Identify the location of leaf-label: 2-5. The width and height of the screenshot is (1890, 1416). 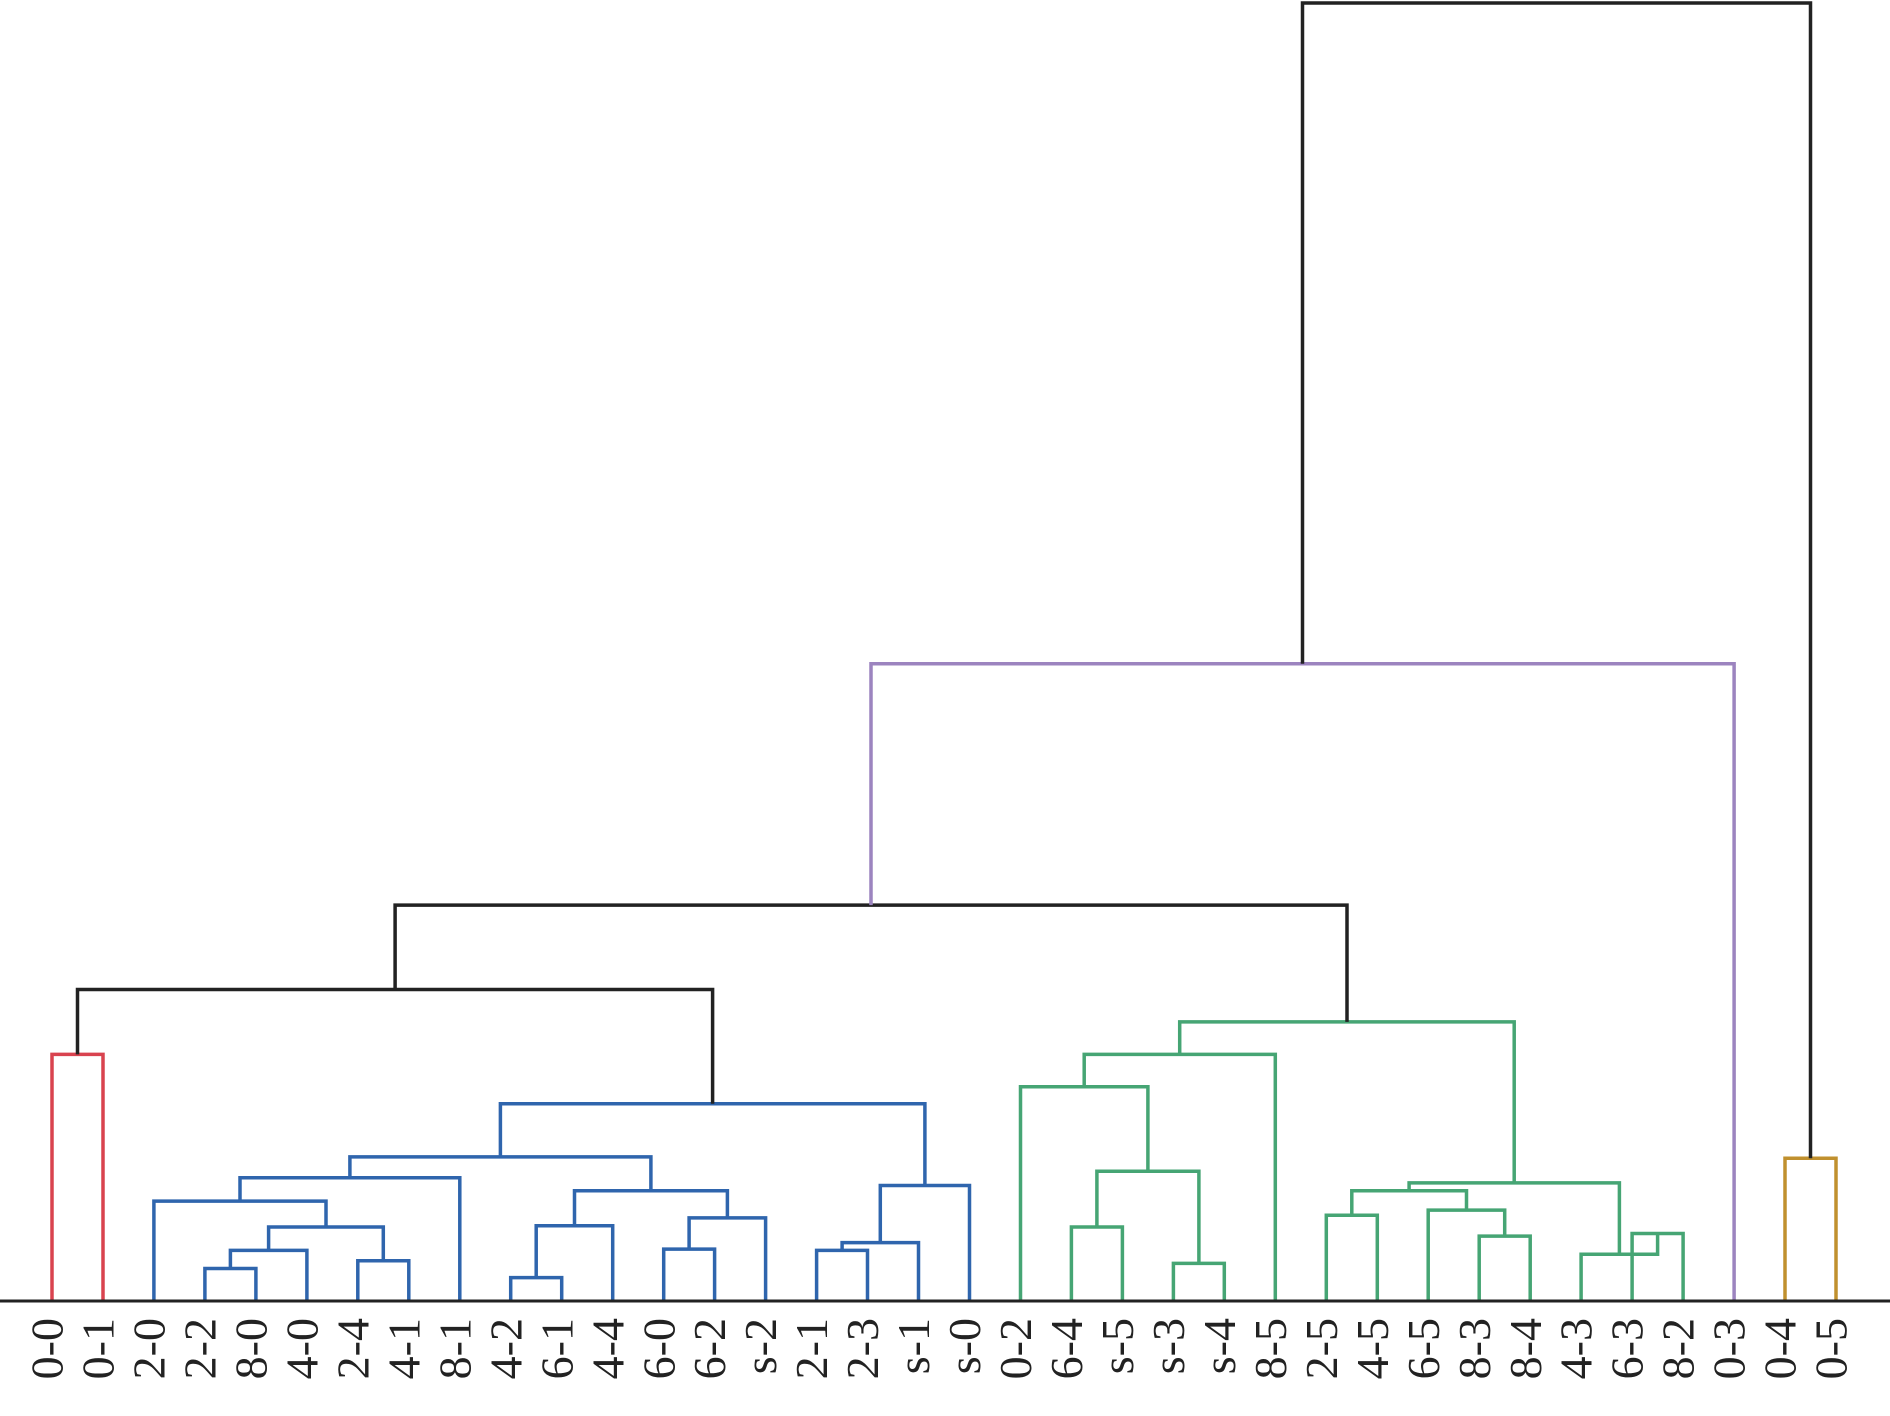
(1321, 1348).